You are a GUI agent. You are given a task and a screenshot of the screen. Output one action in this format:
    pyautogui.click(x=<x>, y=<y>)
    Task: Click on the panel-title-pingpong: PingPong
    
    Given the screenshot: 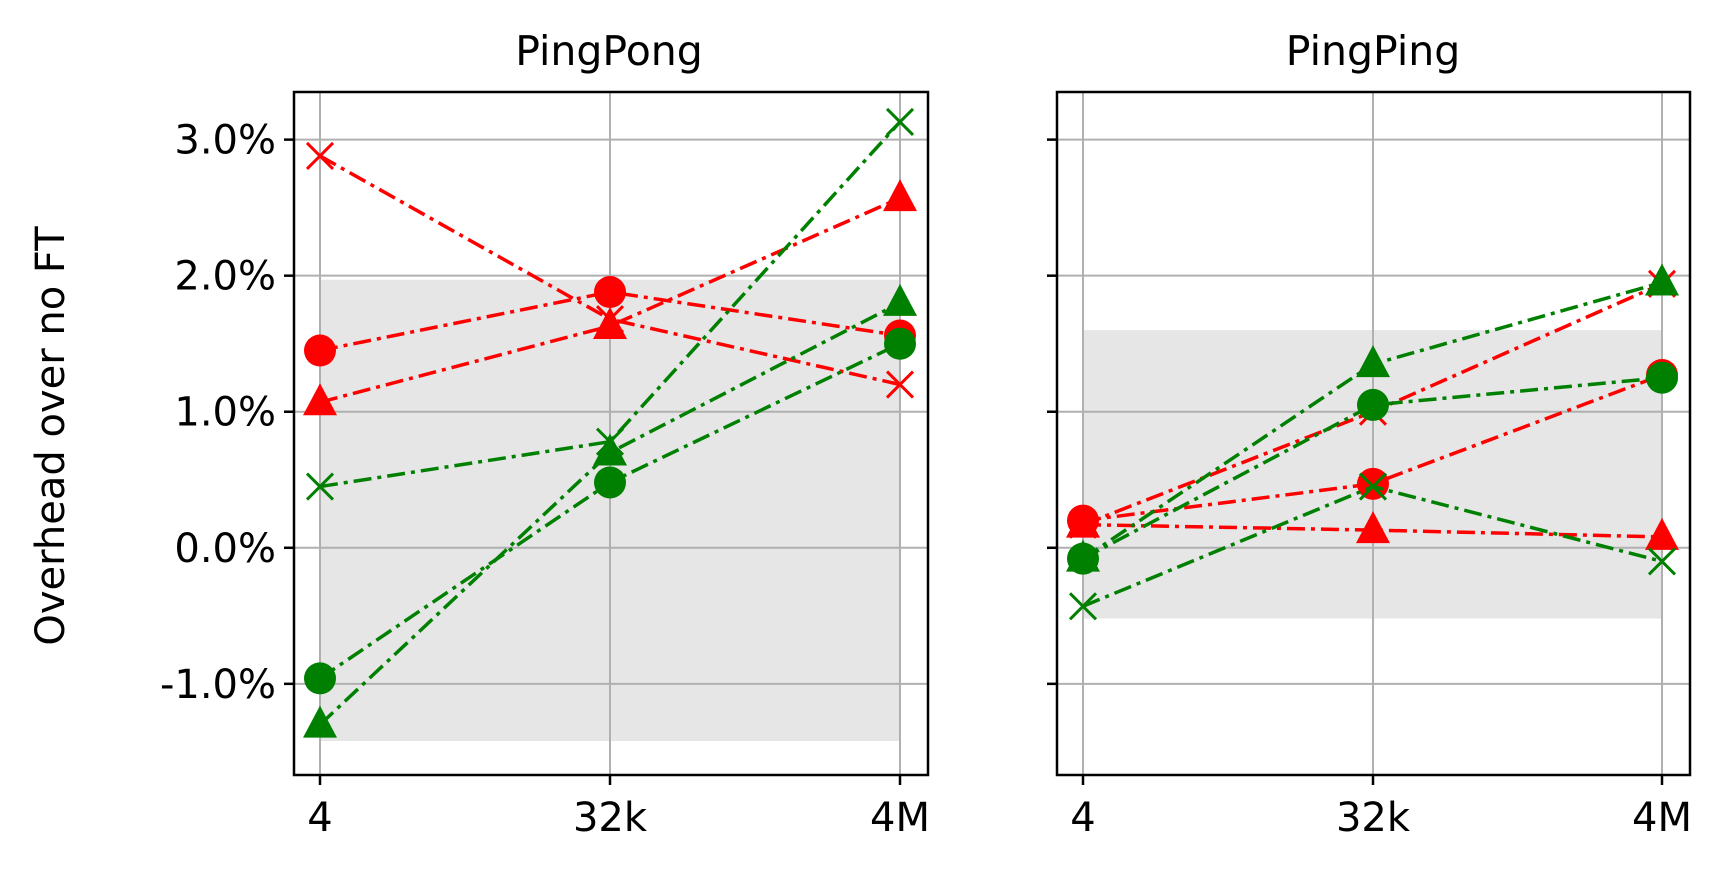 What is the action you would take?
    pyautogui.click(x=609, y=51)
    